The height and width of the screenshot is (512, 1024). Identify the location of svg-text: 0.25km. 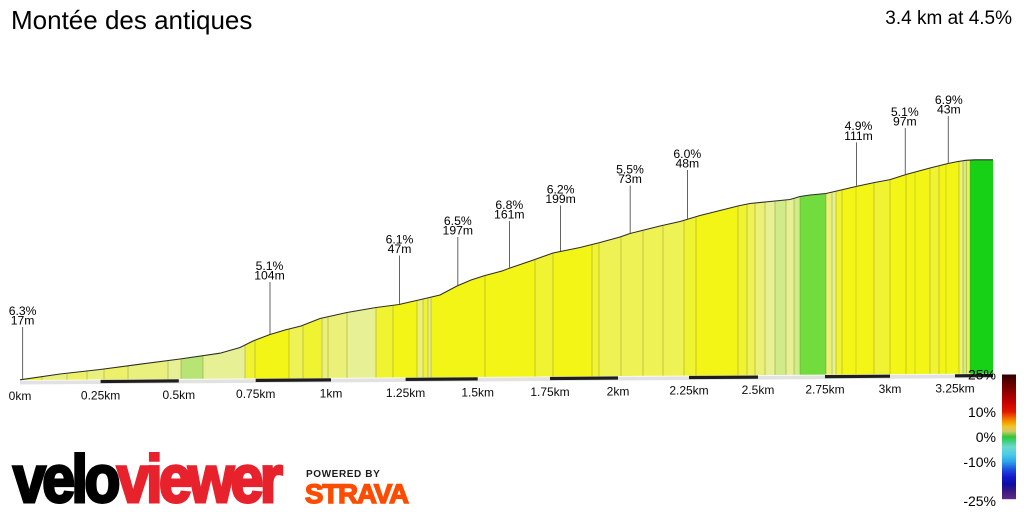
(100, 395).